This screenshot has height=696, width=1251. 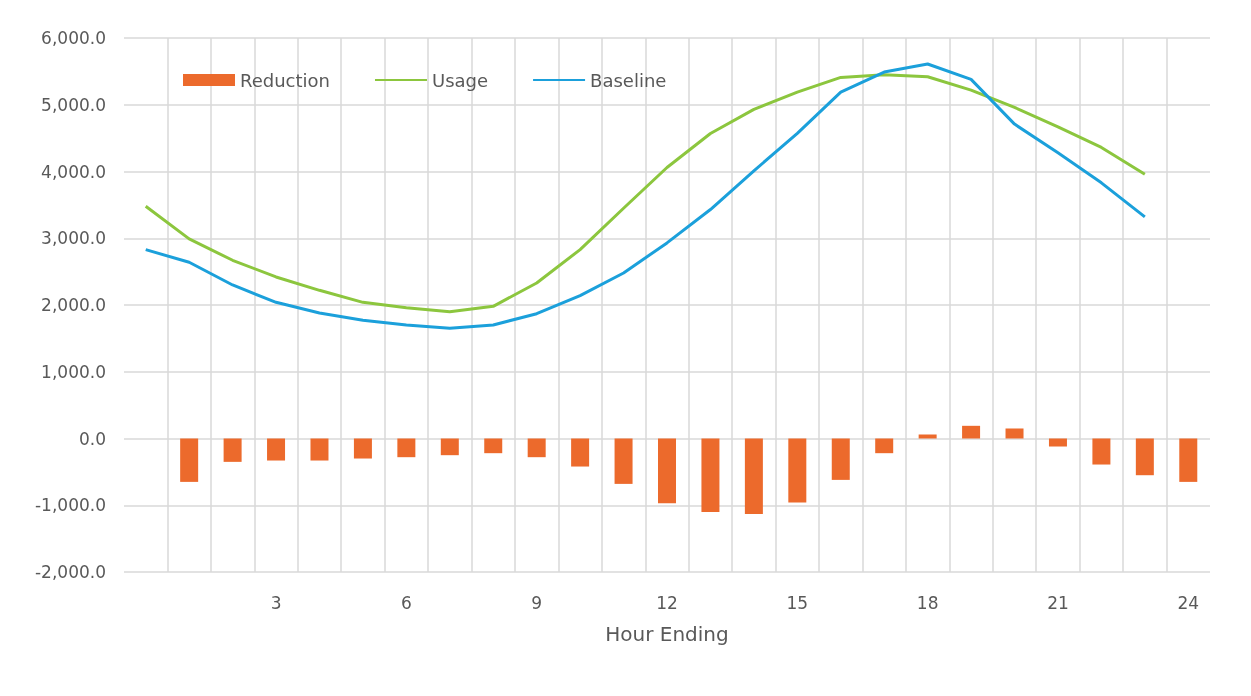 What do you see at coordinates (285, 80) in the screenshot?
I see `legend-label: Reduction` at bounding box center [285, 80].